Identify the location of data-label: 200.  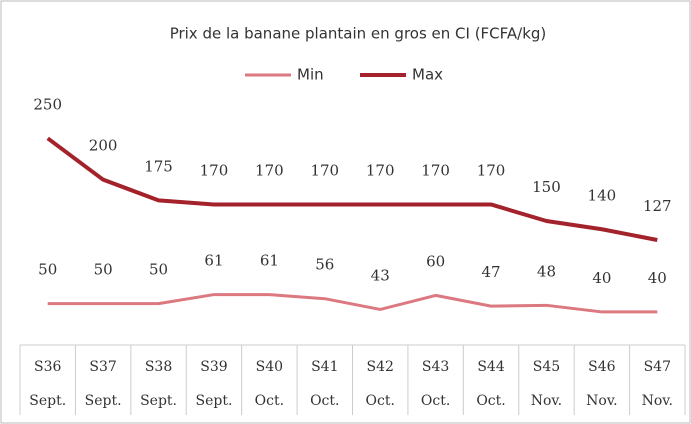
(103, 146).